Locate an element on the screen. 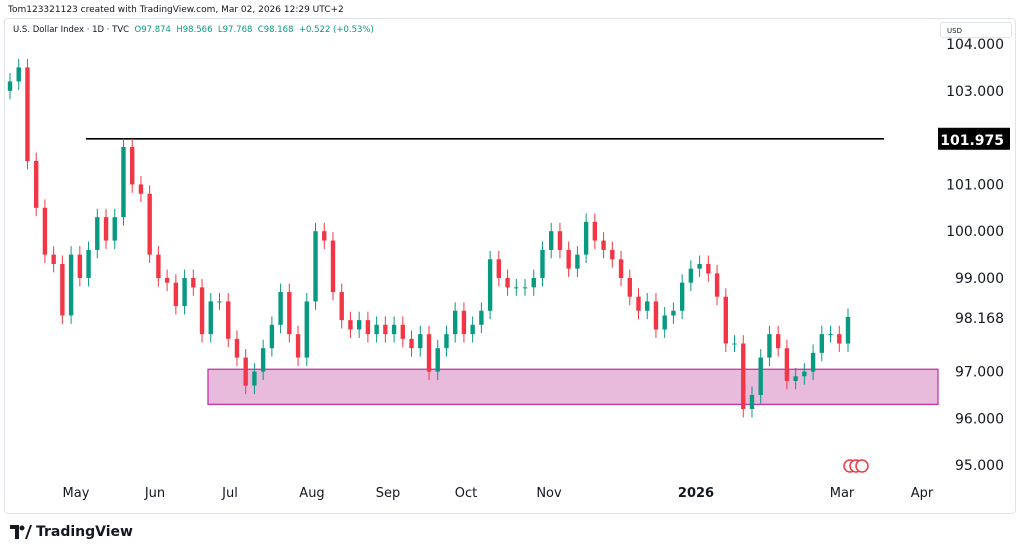  currency-button: USD is located at coordinates (976, 30).